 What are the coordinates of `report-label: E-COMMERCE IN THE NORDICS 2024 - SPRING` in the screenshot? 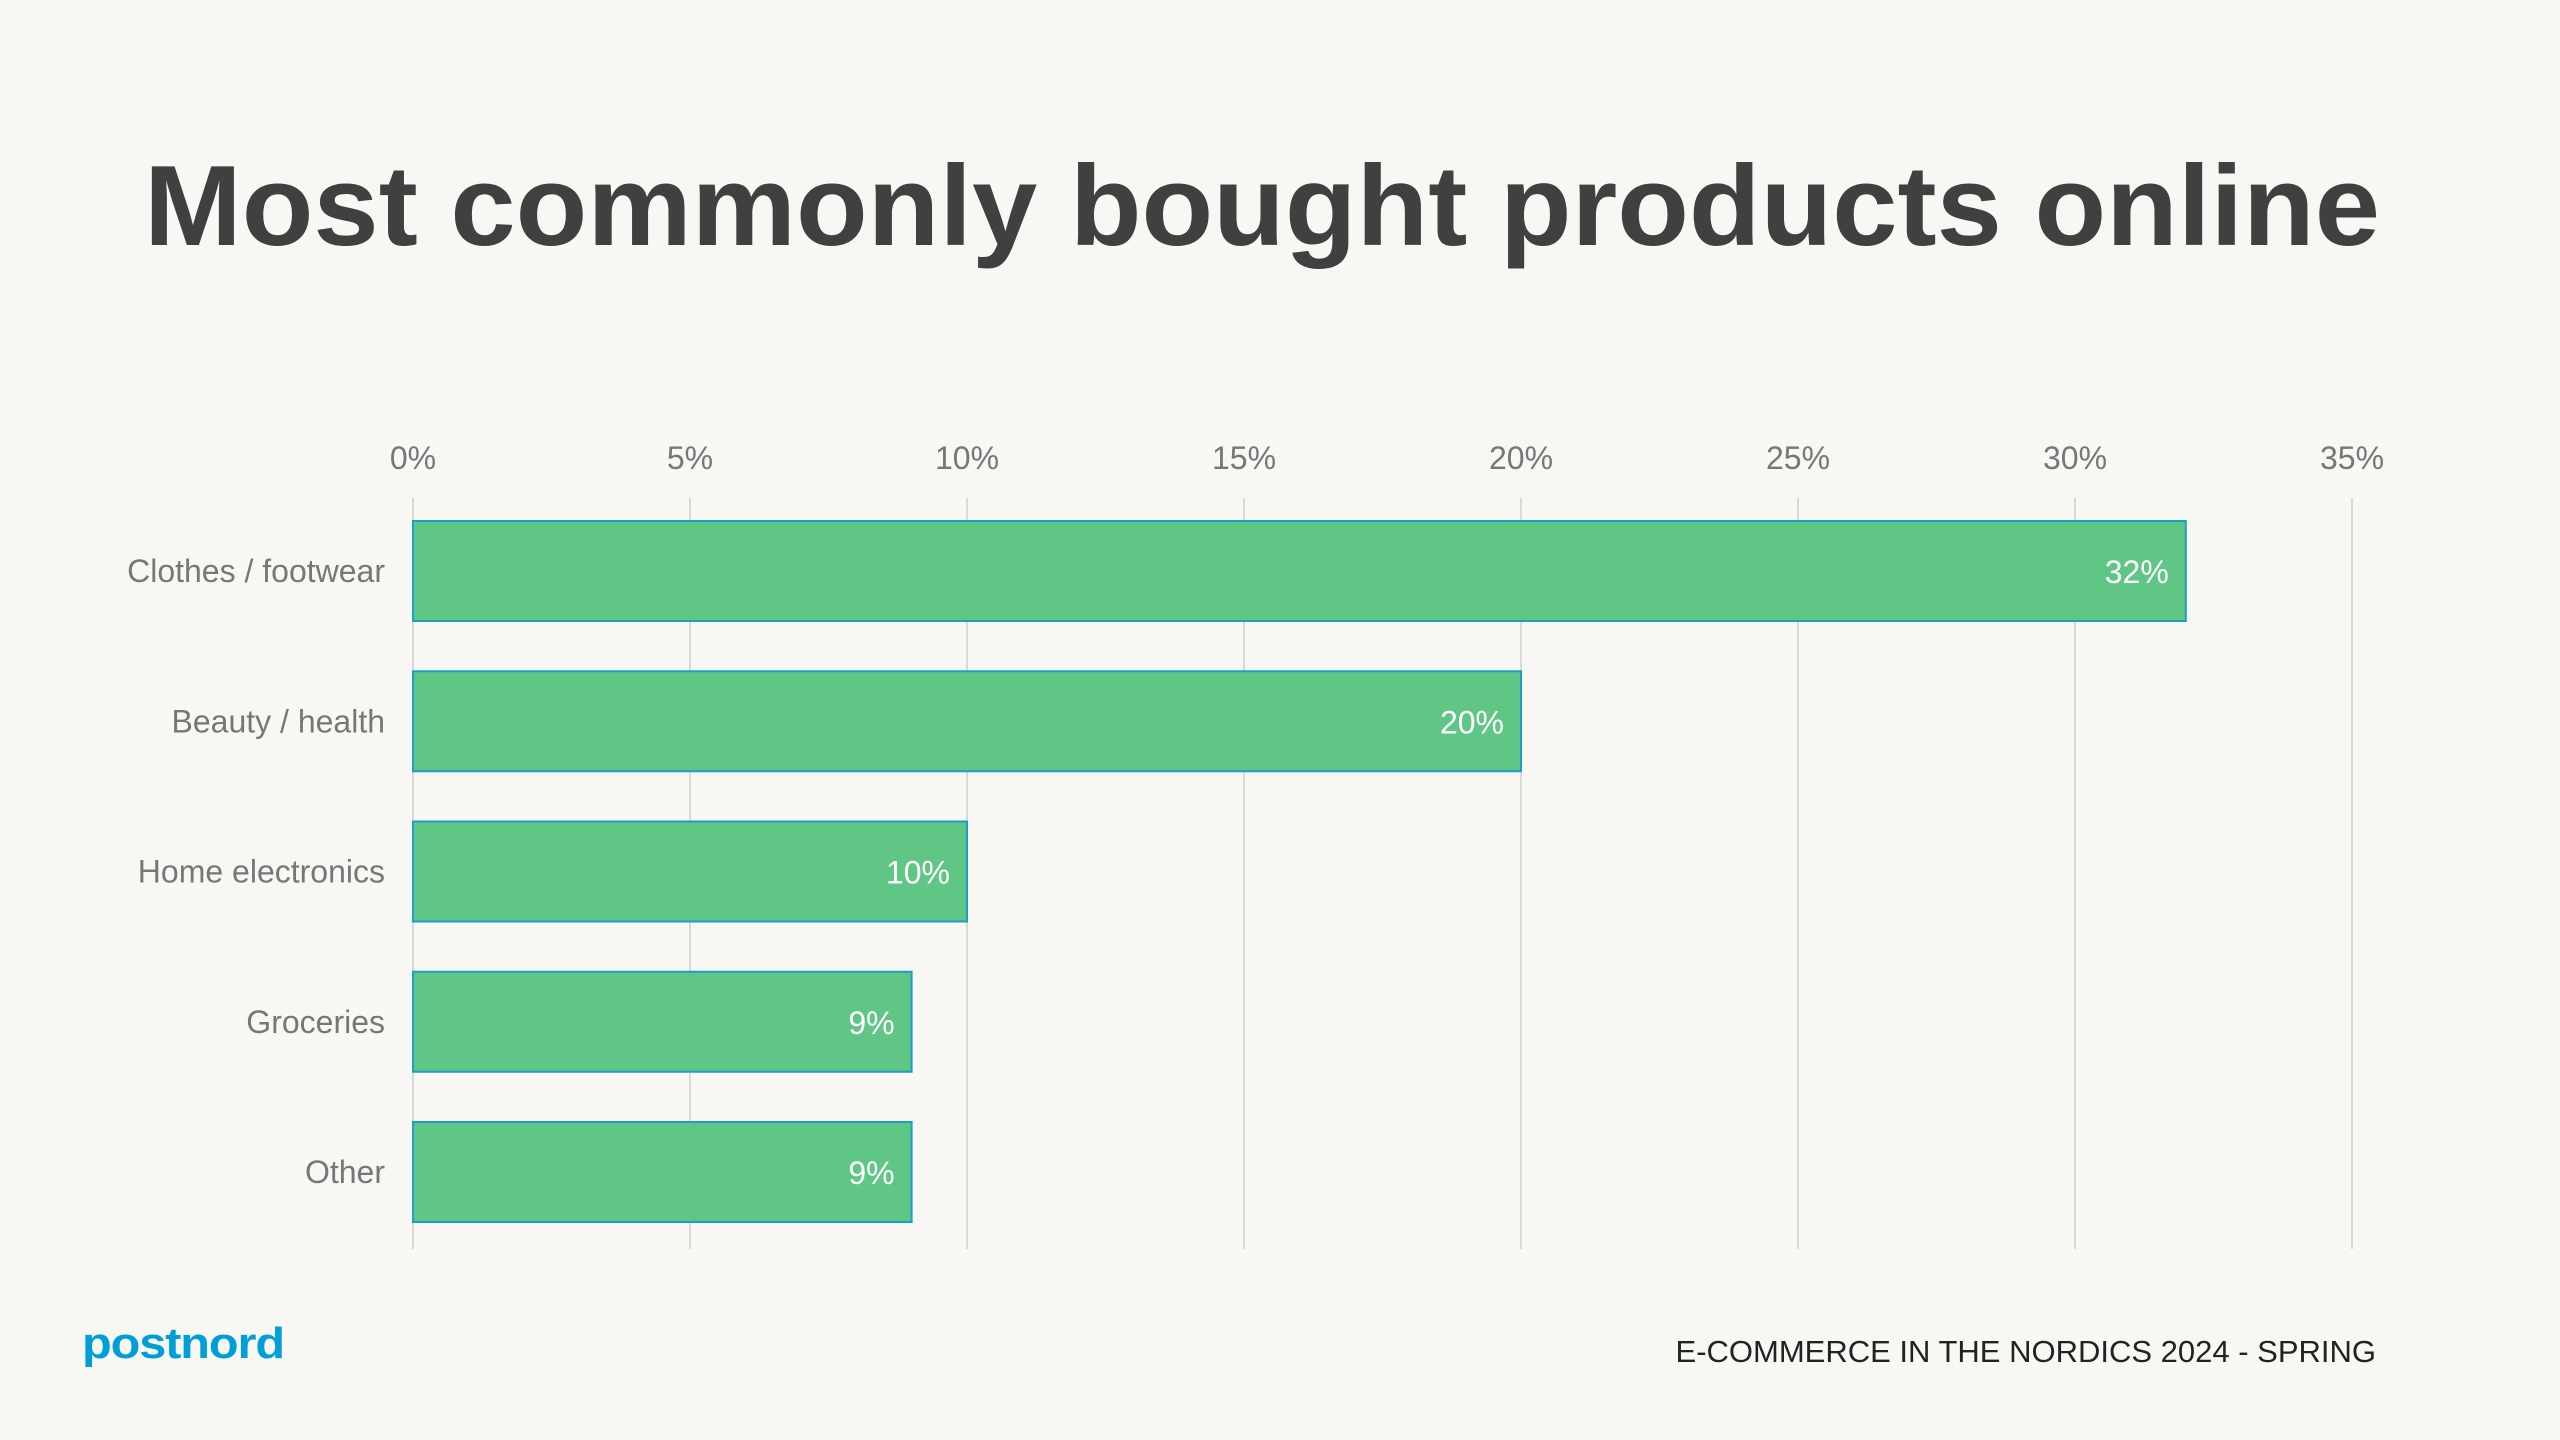 It's located at (2026, 1351).